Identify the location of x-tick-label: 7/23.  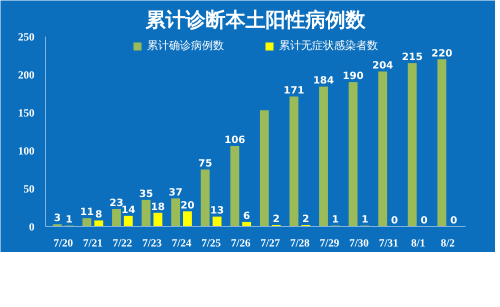
(152, 244).